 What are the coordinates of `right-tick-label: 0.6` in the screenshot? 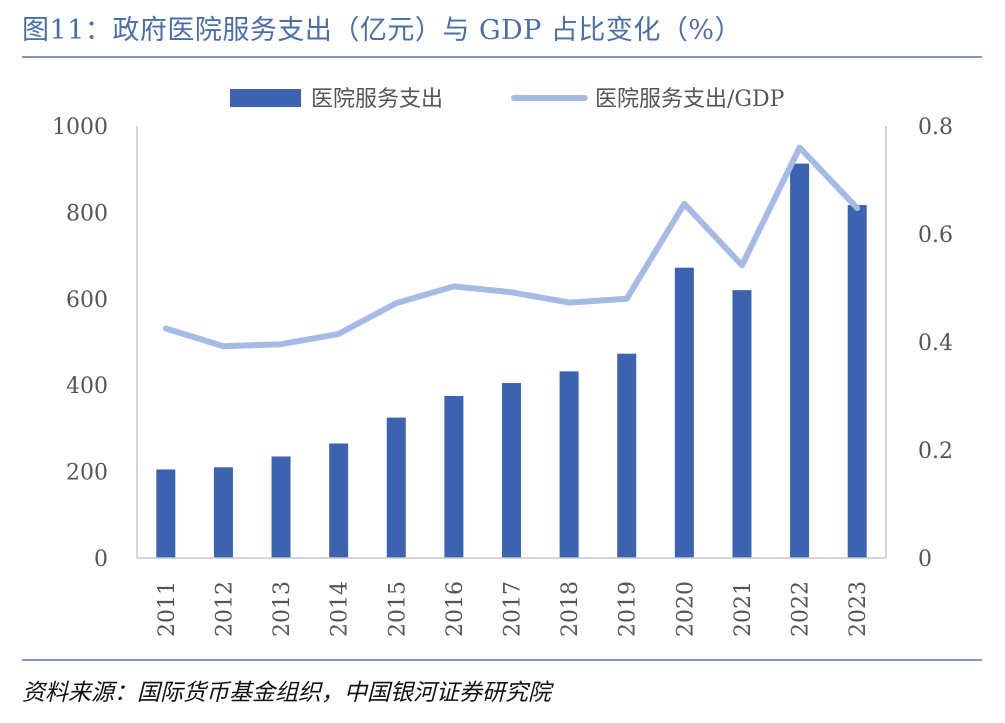 It's located at (935, 235).